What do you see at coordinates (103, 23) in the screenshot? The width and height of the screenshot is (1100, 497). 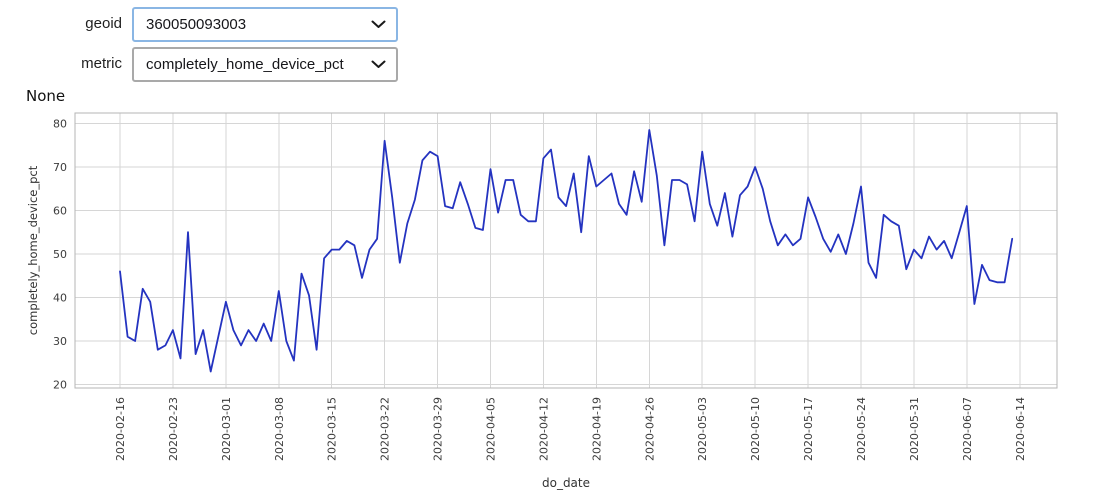 I see `geoid-label: geoid` at bounding box center [103, 23].